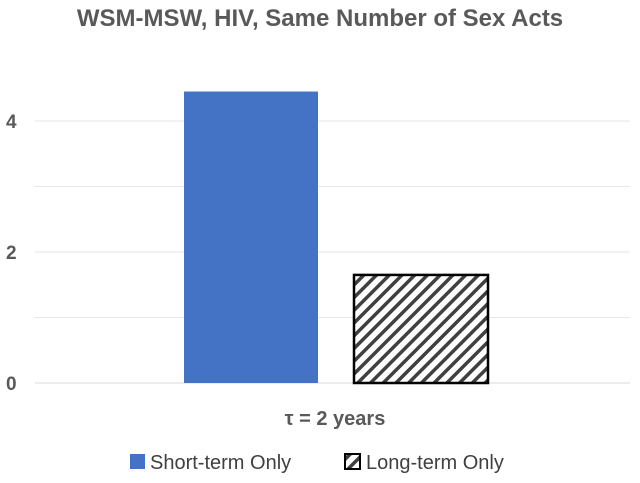 The image size is (640, 483). What do you see at coordinates (11, 384) in the screenshot?
I see `y-tick-label: 0` at bounding box center [11, 384].